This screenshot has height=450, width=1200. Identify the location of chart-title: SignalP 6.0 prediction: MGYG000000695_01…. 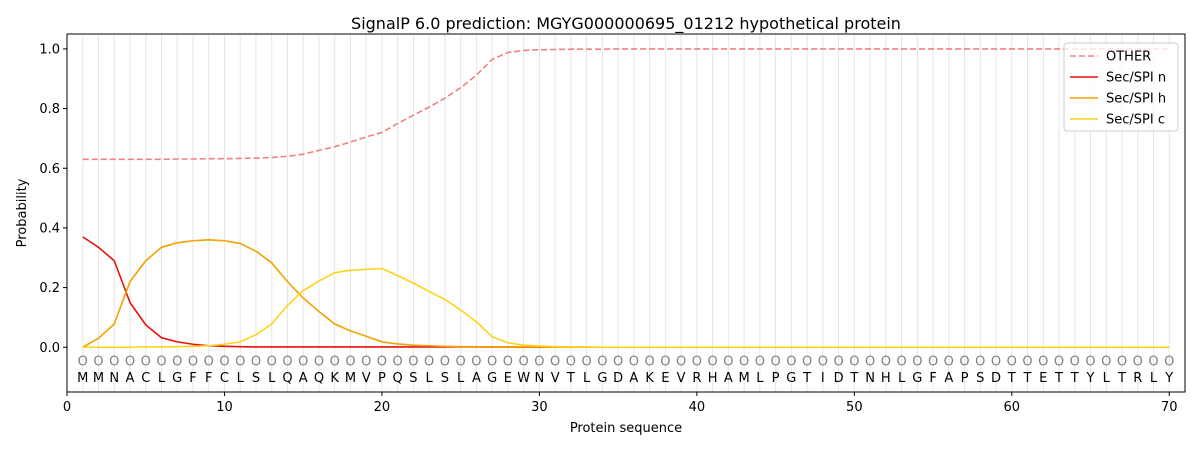
(626, 24).